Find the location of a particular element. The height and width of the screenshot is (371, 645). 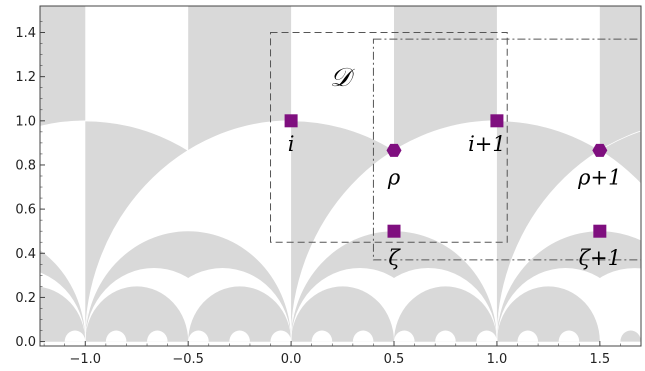

y-tick-label: 0.0 is located at coordinates (25, 342).